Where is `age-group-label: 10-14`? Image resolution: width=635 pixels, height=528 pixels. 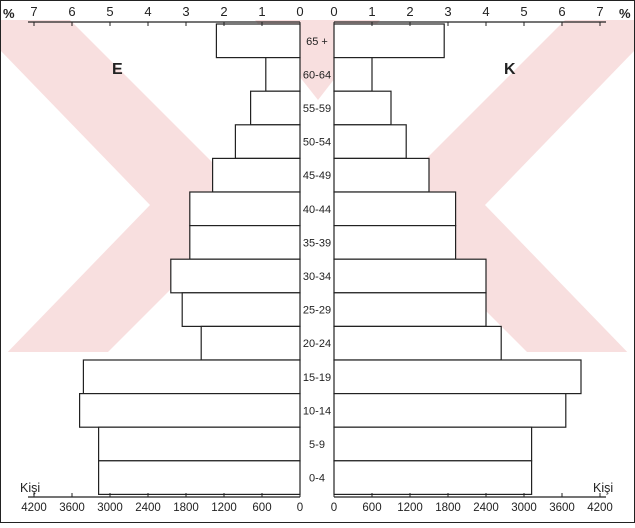 age-group-label: 10-14 is located at coordinates (317, 411).